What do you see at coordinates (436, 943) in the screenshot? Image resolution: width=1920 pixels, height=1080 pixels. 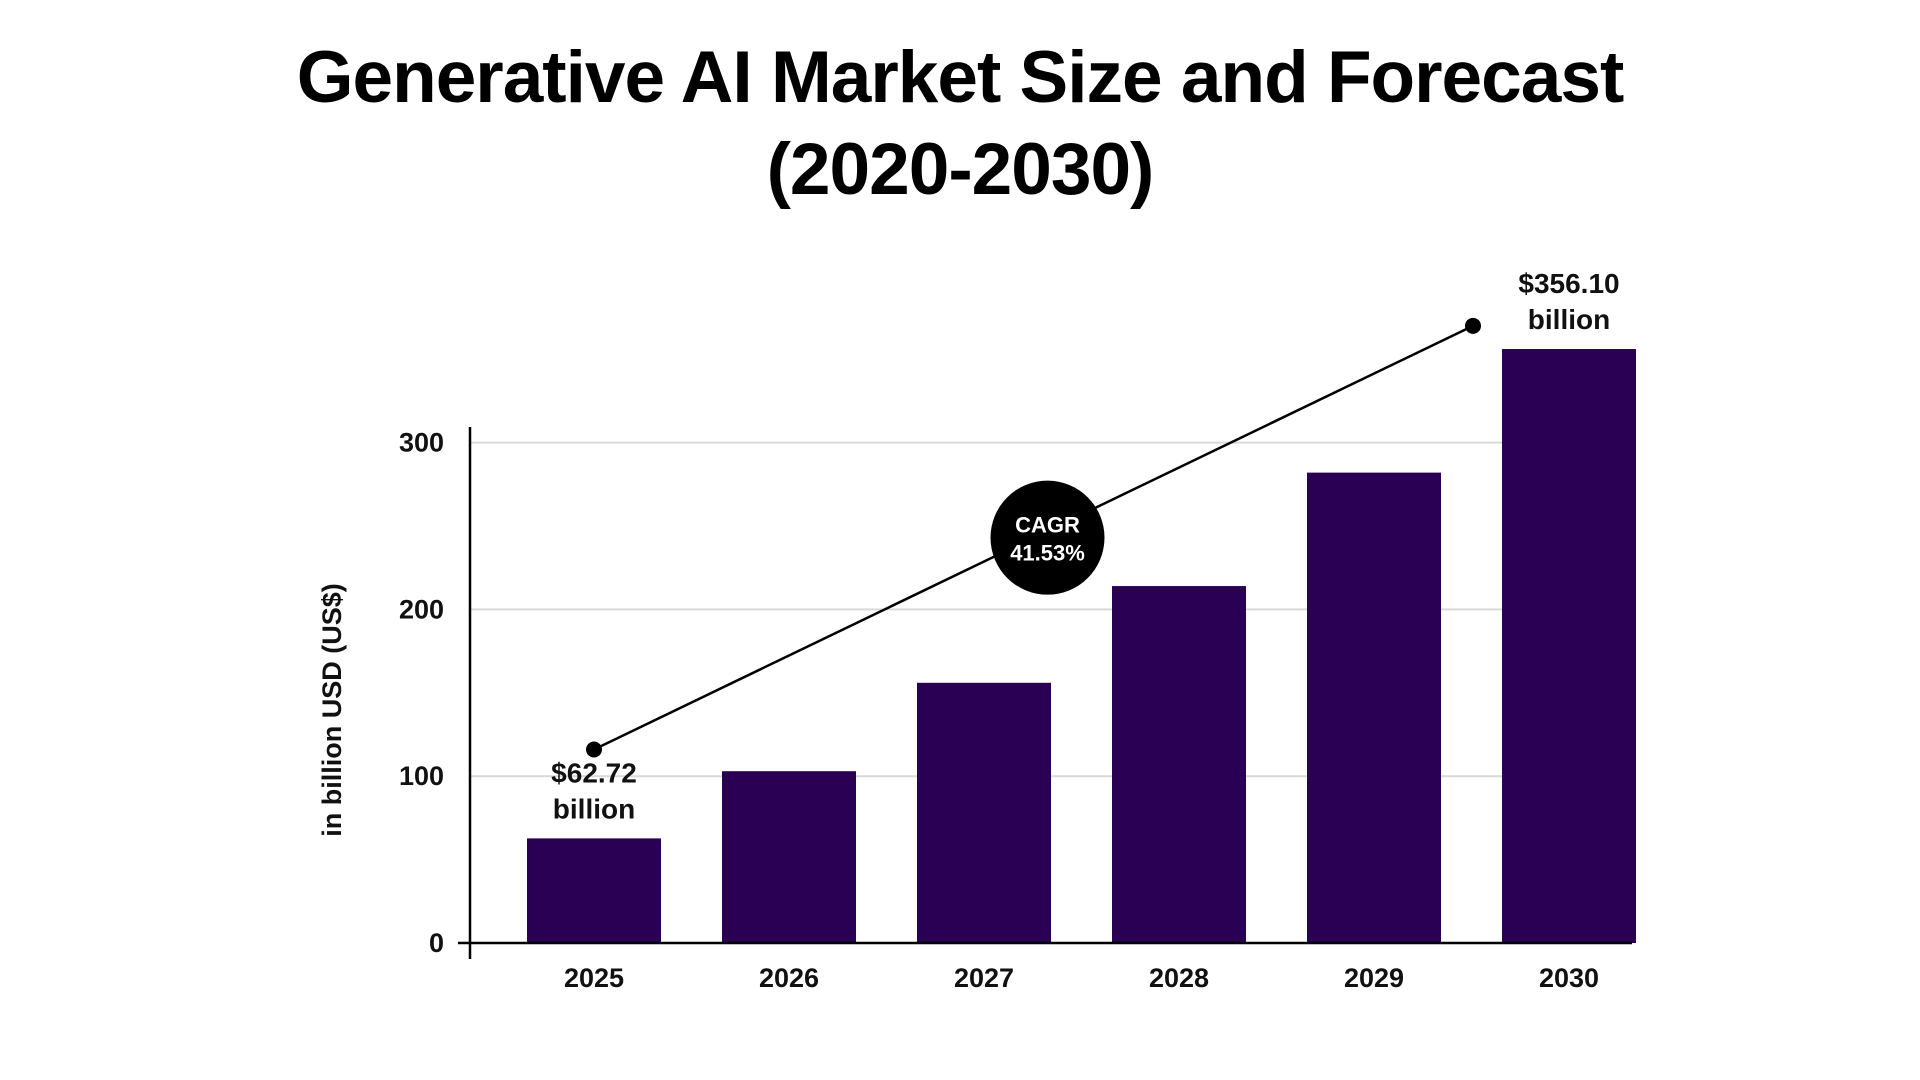 I see `y-tick-label: 0` at bounding box center [436, 943].